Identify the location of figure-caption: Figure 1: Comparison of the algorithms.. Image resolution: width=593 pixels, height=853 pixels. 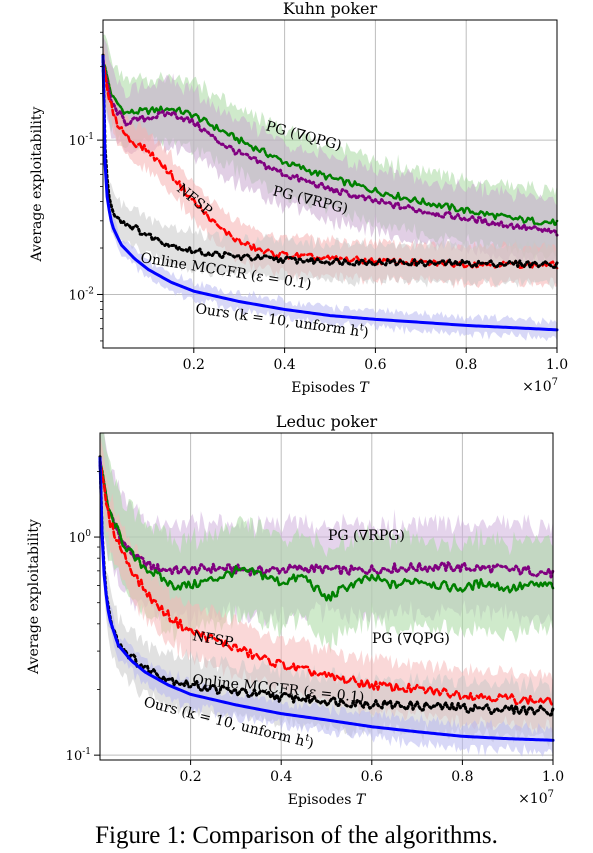
(296, 835).